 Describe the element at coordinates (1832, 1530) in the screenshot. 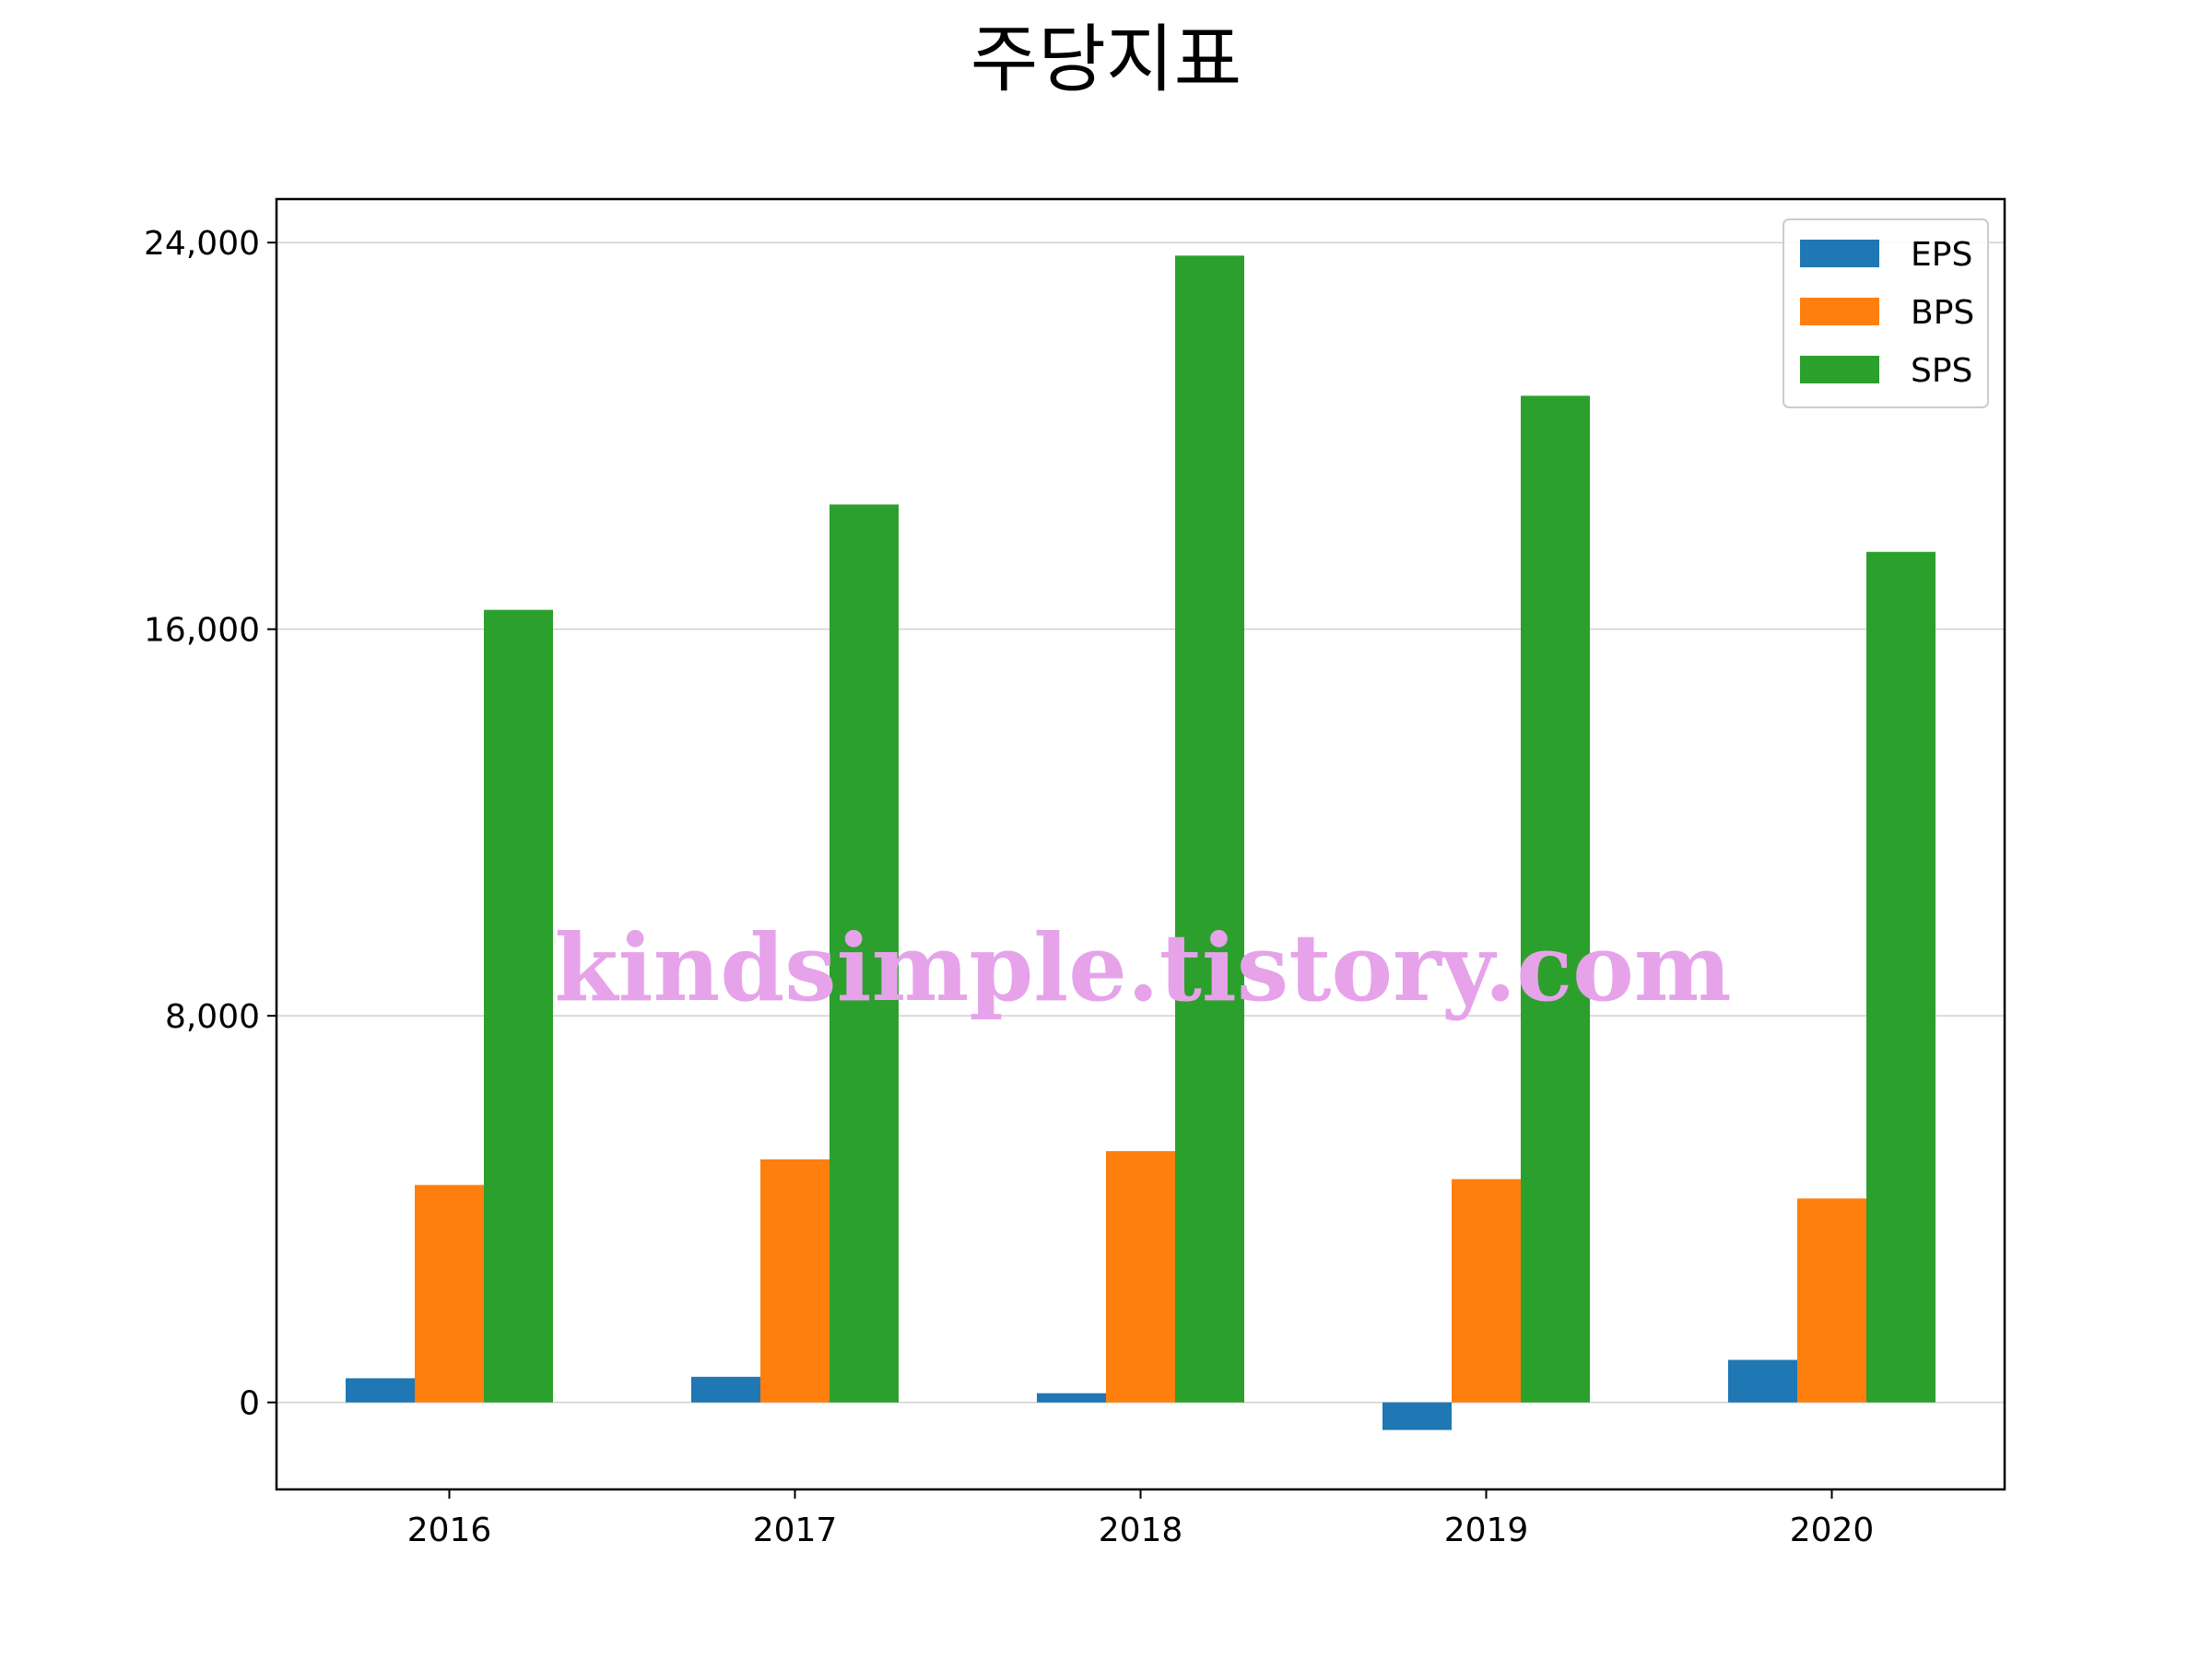

I see `x-tick-label: 2020` at that location.